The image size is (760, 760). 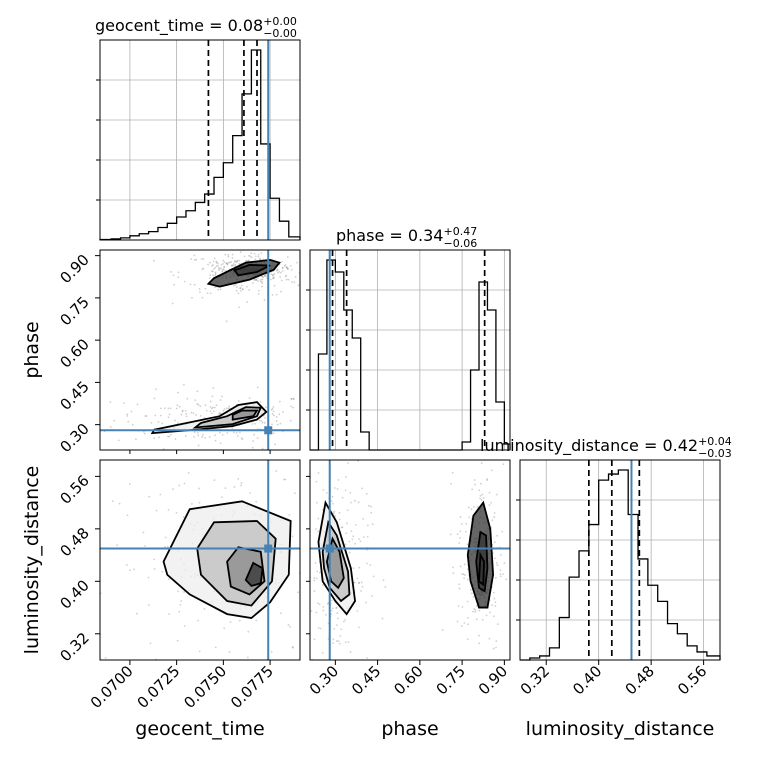 I want to click on geocent_time-title-upper-error: +0.00, so click(x=280, y=21).